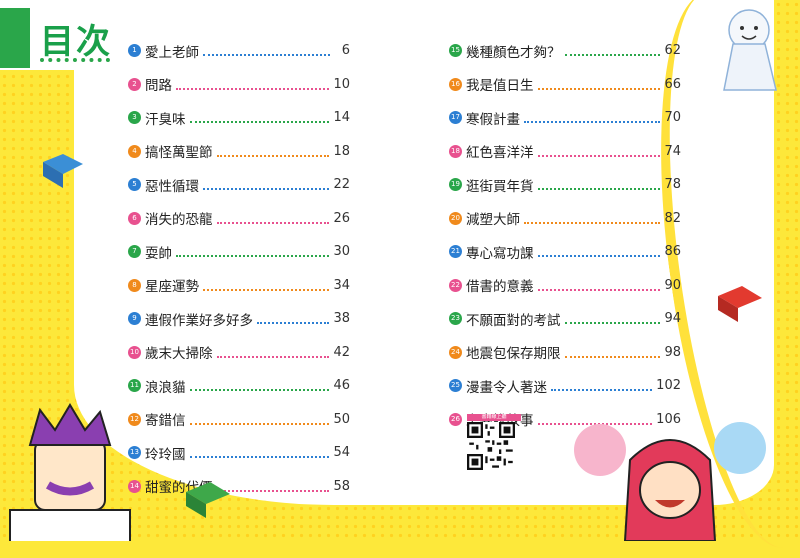 Image resolution: width=800 pixels, height=558 pixels. I want to click on page-number: 14, so click(341, 118).